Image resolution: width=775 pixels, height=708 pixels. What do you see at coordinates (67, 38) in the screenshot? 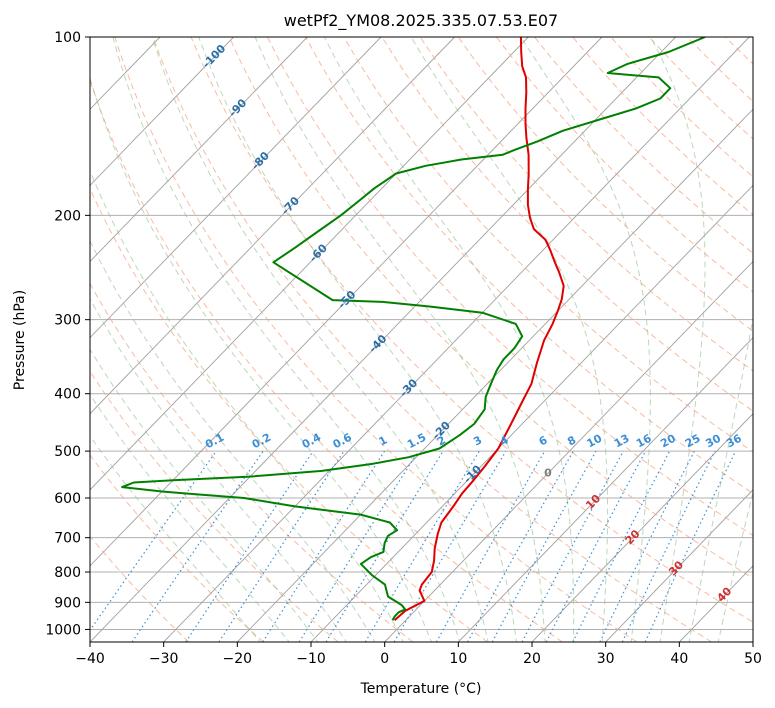
I see `y-tick-label: 100` at bounding box center [67, 38].